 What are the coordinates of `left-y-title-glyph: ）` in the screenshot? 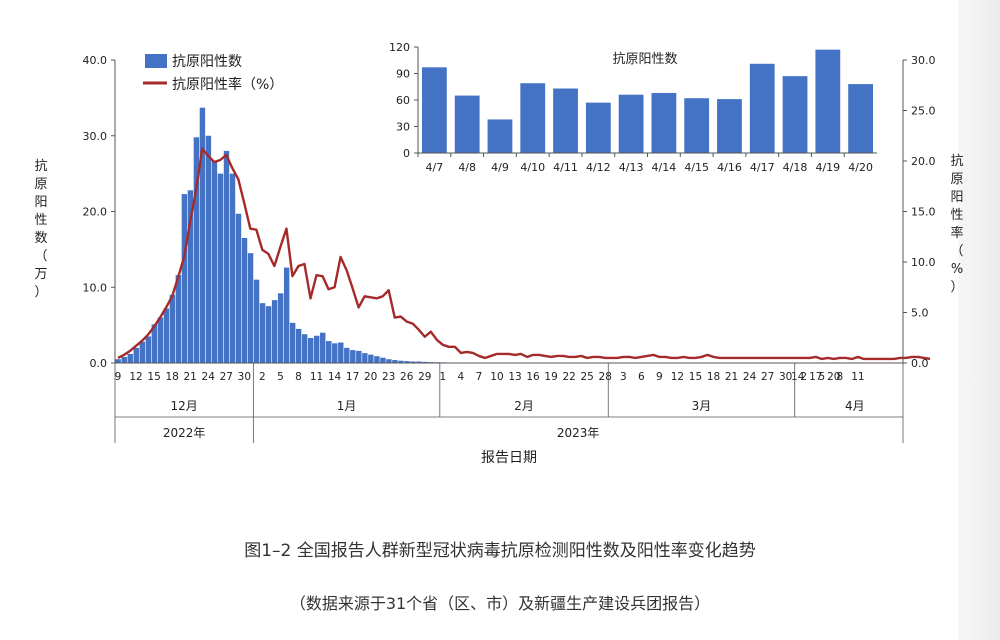 It's located at (40, 292).